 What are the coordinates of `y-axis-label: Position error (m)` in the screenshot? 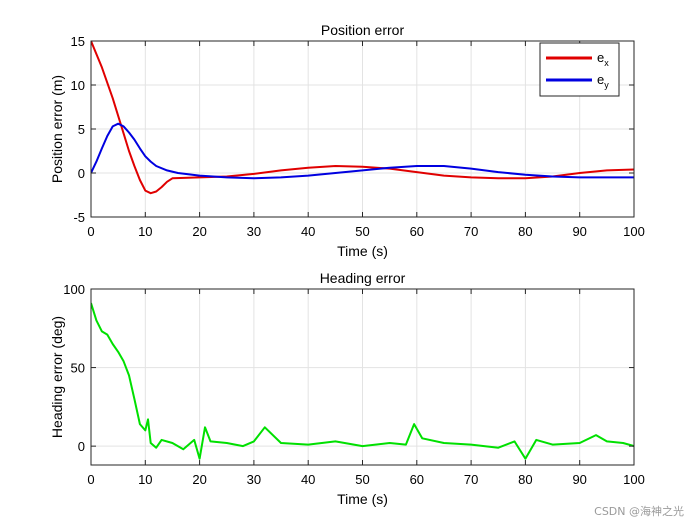 It's located at (57, 129).